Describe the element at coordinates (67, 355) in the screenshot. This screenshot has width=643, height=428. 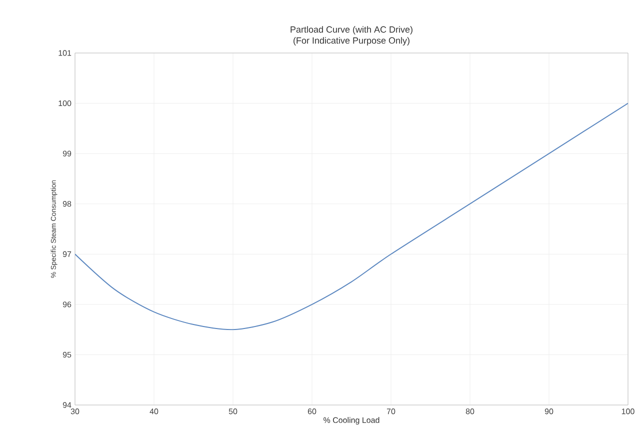
I see `y-tick-label: 95` at that location.